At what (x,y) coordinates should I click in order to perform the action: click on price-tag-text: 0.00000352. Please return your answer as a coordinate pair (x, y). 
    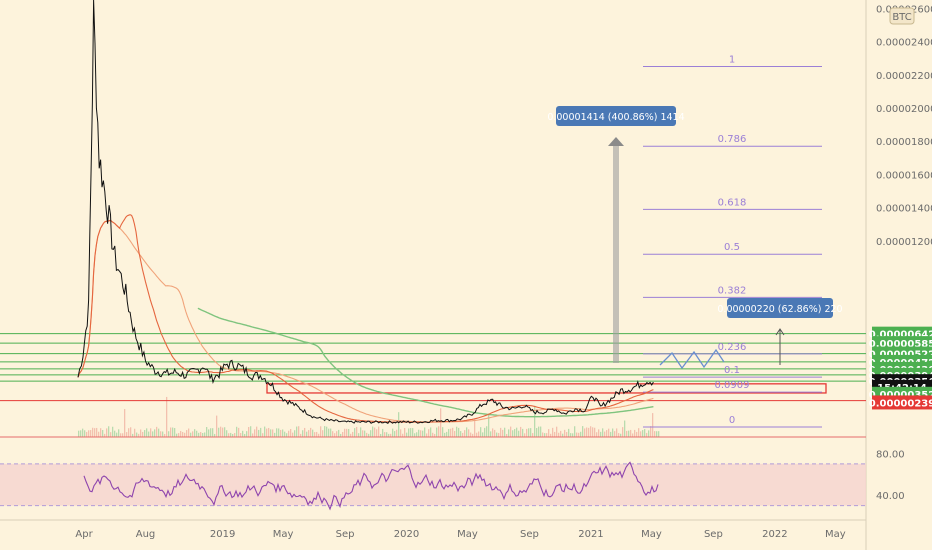
    Looking at the image, I should click on (900, 395).